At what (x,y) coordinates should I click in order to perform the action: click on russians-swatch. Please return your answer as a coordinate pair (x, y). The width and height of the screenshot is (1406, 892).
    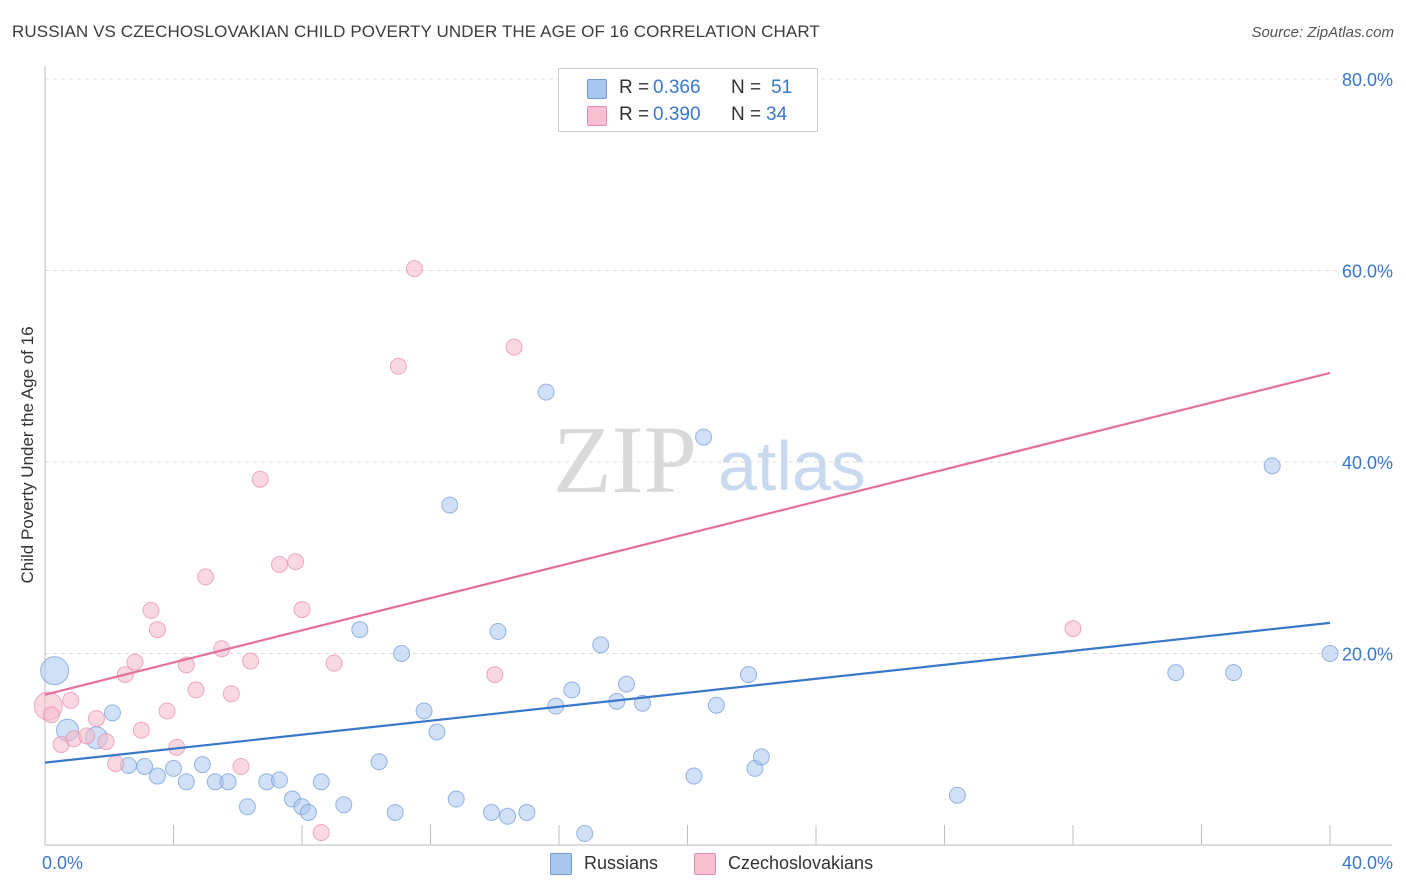
    Looking at the image, I should click on (597, 89).